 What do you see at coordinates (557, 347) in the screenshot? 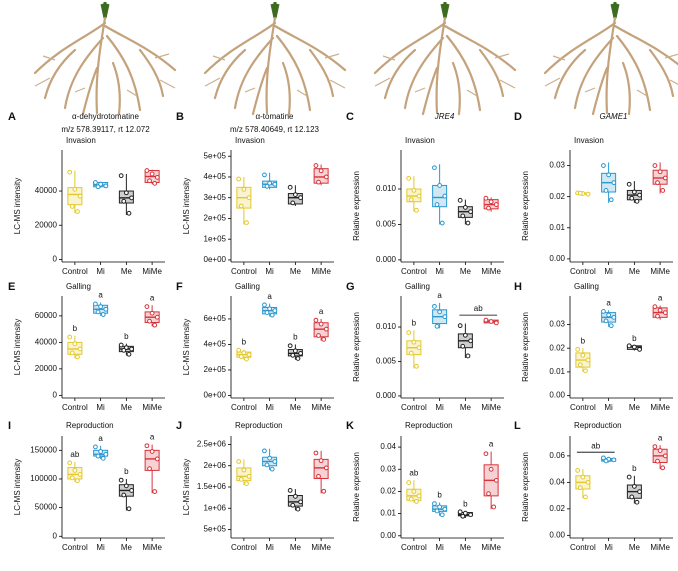
I see `y-tick-label: 0.02` at bounding box center [557, 347].